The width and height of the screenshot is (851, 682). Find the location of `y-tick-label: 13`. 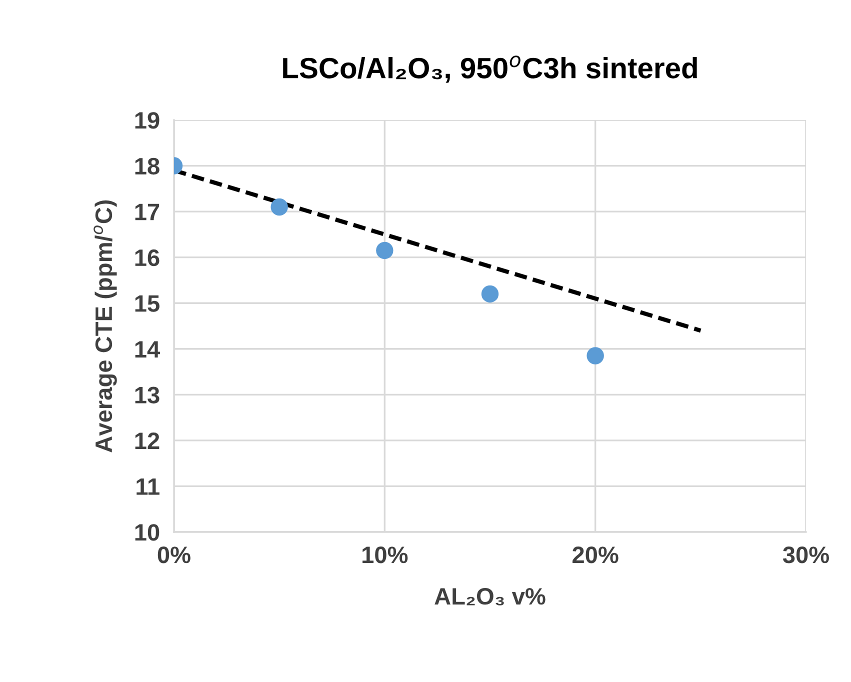

y-tick-label: 13 is located at coordinates (147, 395).